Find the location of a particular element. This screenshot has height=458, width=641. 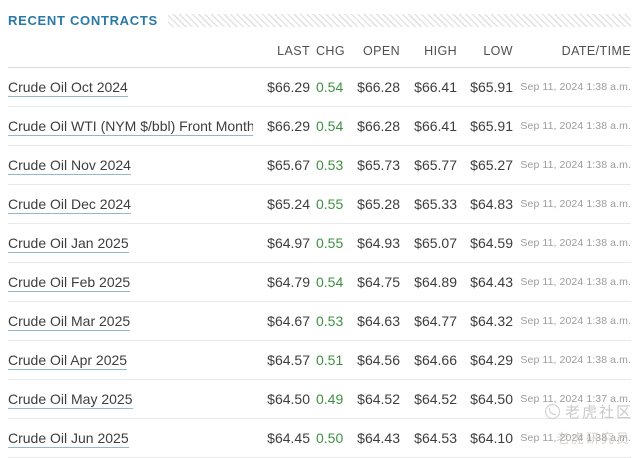

last-price-cell: $65.67 is located at coordinates (281, 165).